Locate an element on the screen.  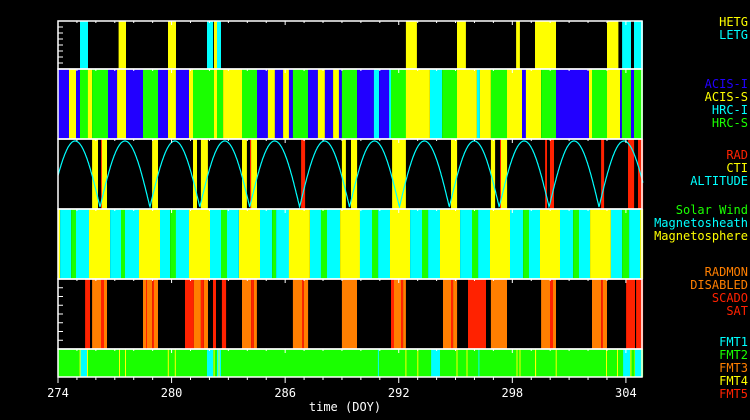
legend-label: FMT1 is located at coordinates (733, 342).